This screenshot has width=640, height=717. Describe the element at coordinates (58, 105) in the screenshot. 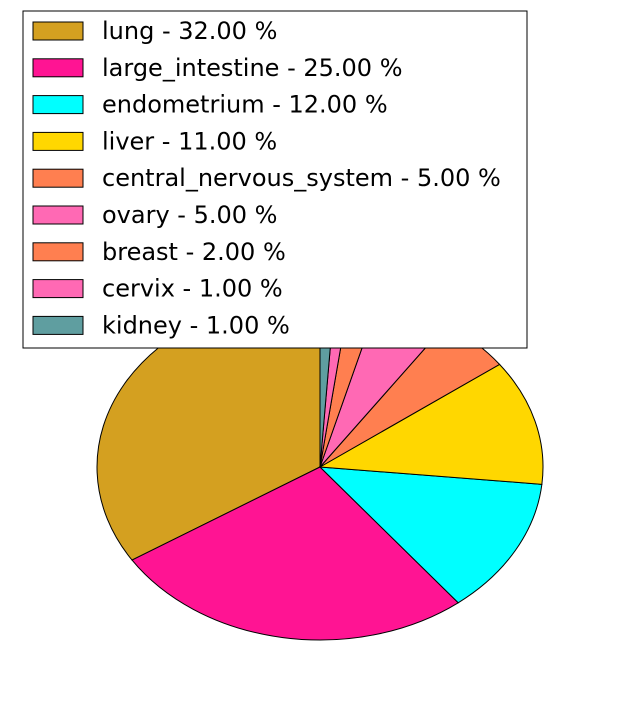

I see `legend-swatch-endometrium` at that location.